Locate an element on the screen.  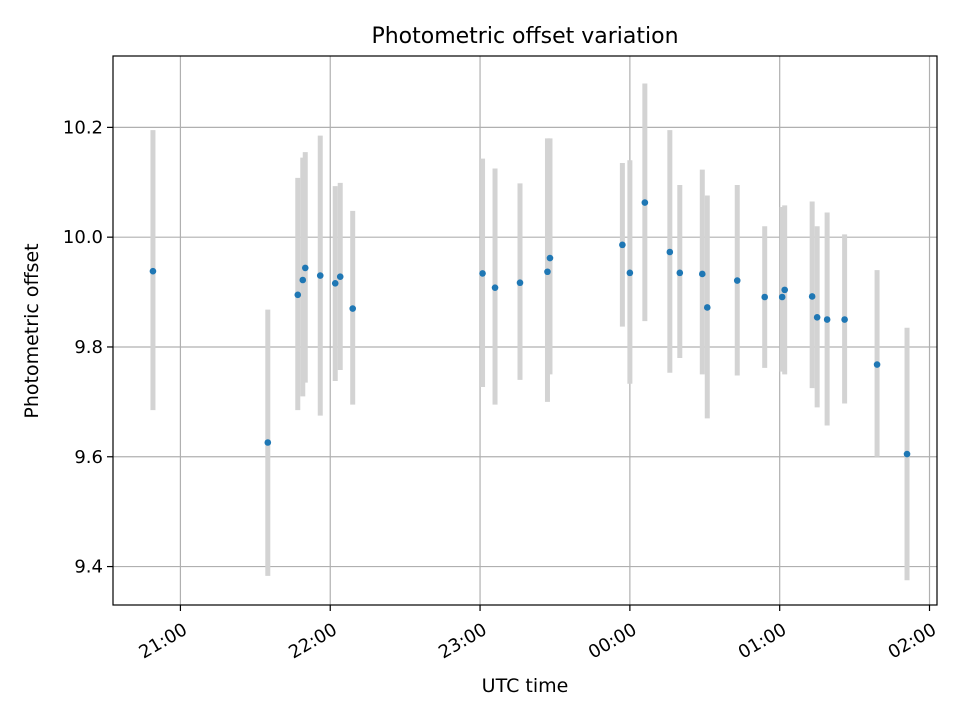
y-tick-label: 10.2 is located at coordinates (83, 127).